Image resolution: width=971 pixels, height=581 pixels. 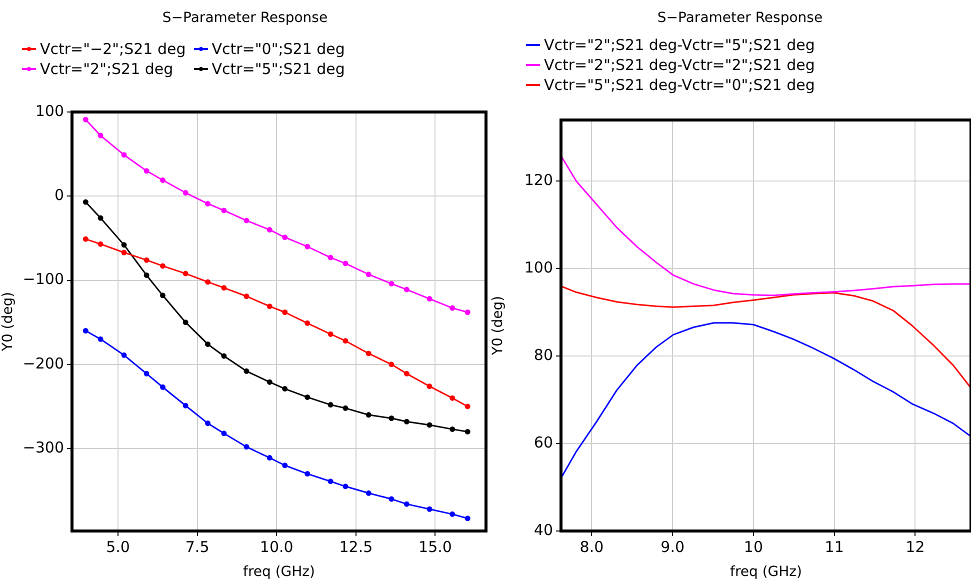 I want to click on legend-label: Vctr="5";S21 deg, so click(x=278, y=69).